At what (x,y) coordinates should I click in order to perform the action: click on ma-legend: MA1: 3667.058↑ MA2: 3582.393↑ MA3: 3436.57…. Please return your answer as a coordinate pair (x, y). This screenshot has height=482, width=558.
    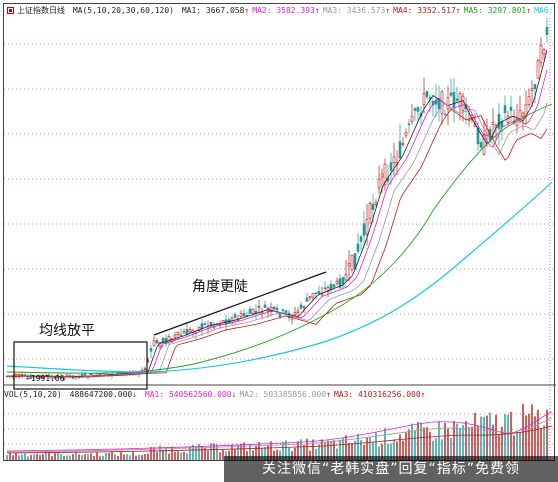
    Looking at the image, I should click on (369, 10).